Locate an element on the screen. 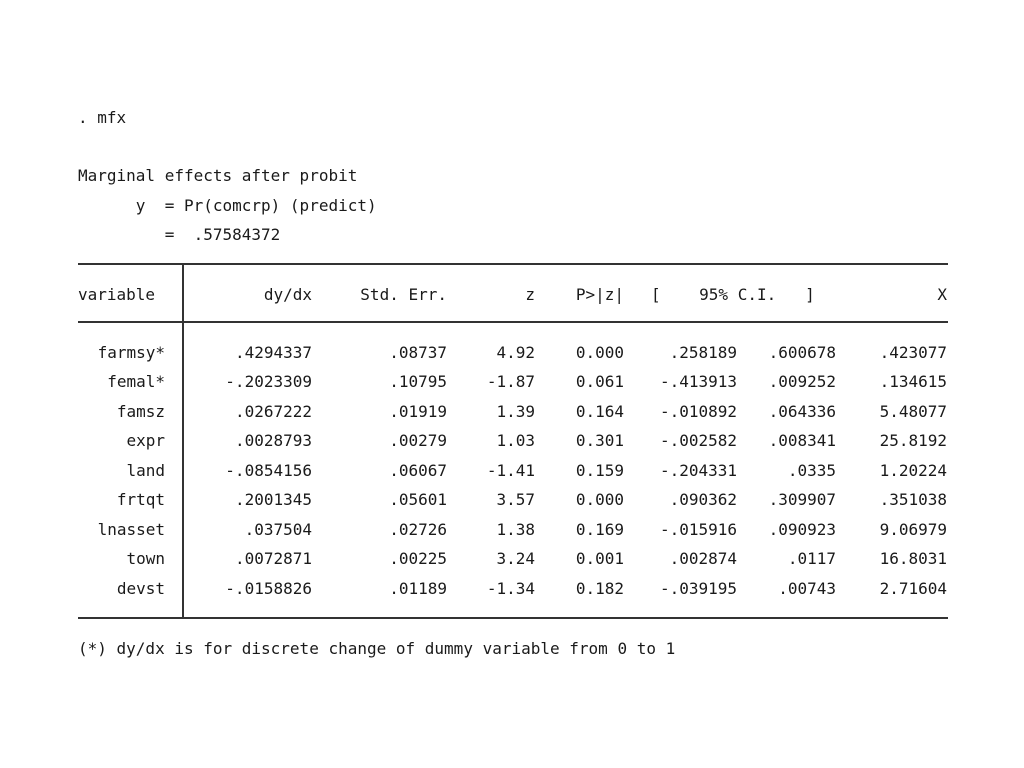 Image resolution: width=1024 pixels, height=768 pixels. cell-variable: land is located at coordinates (145, 470).